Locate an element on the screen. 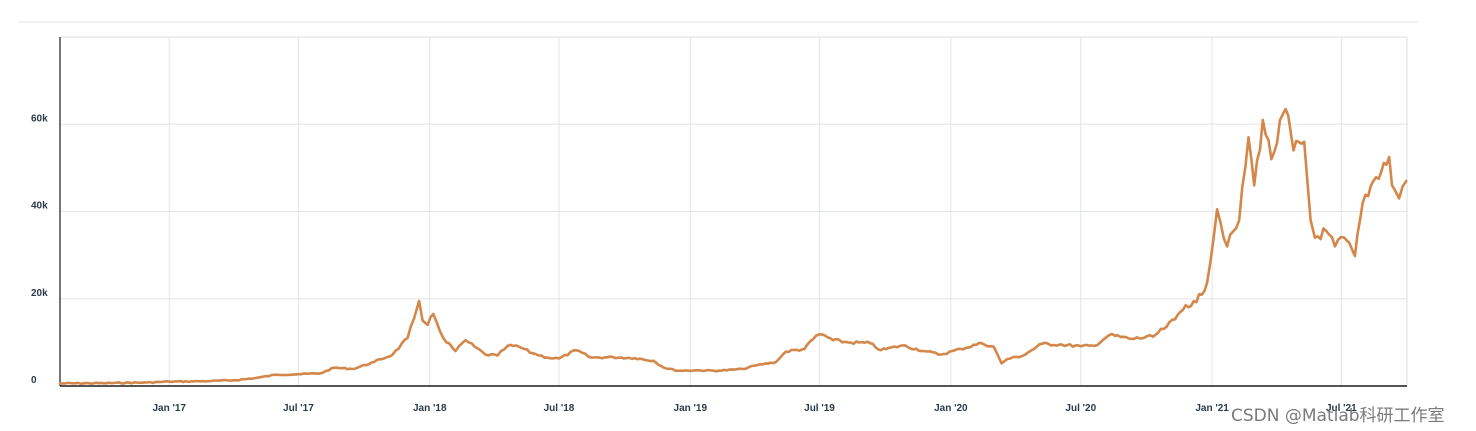  x-tick-label: Jul '21 is located at coordinates (1341, 408).